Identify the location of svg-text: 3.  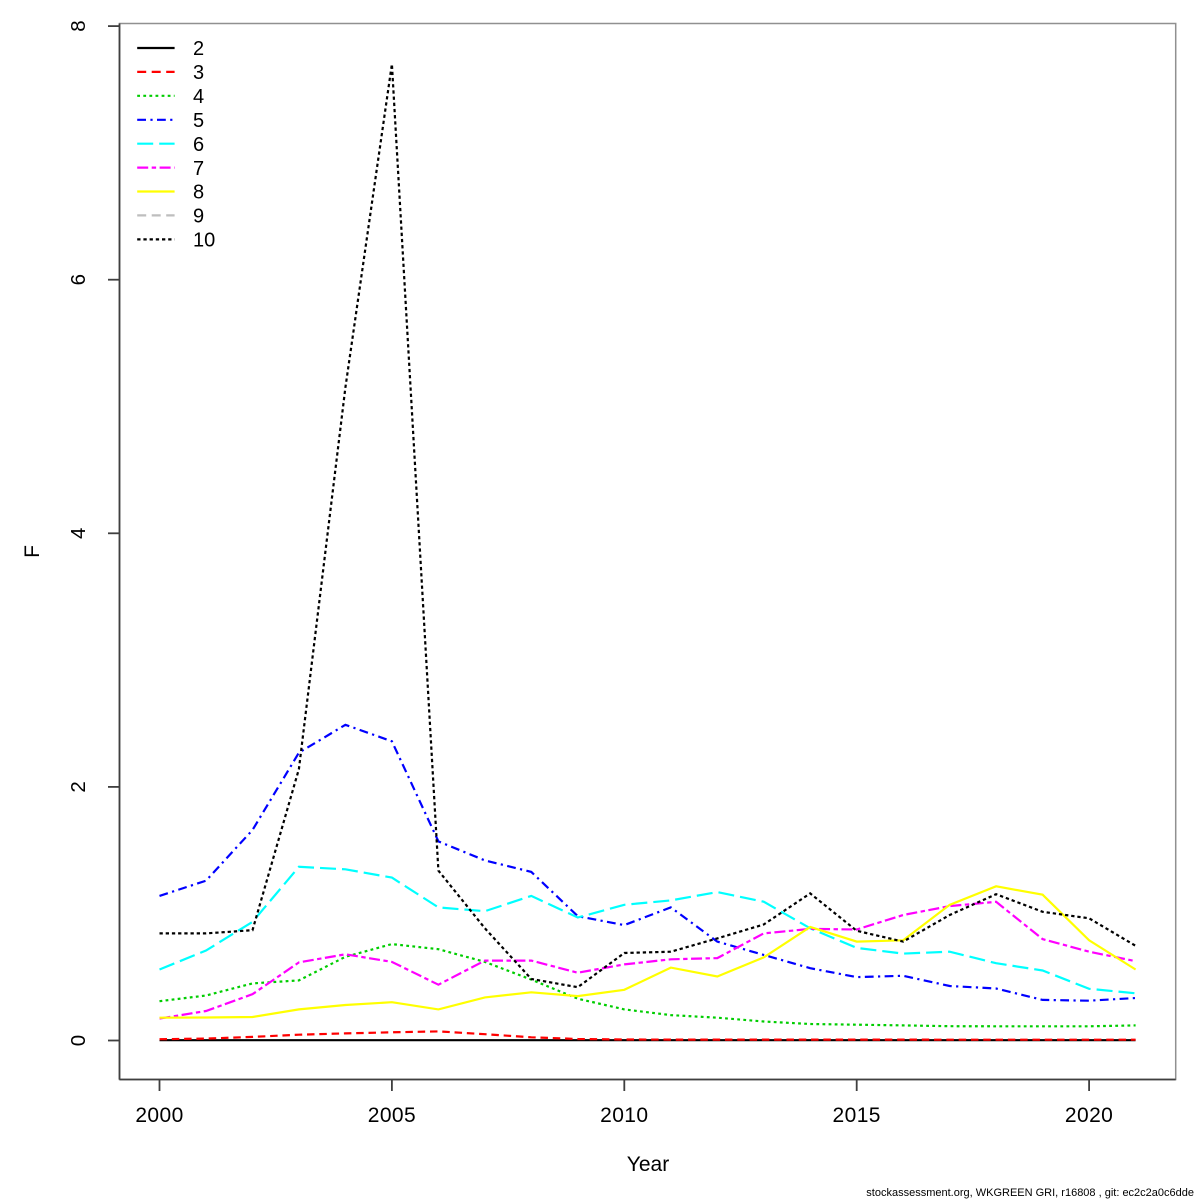
(198, 73).